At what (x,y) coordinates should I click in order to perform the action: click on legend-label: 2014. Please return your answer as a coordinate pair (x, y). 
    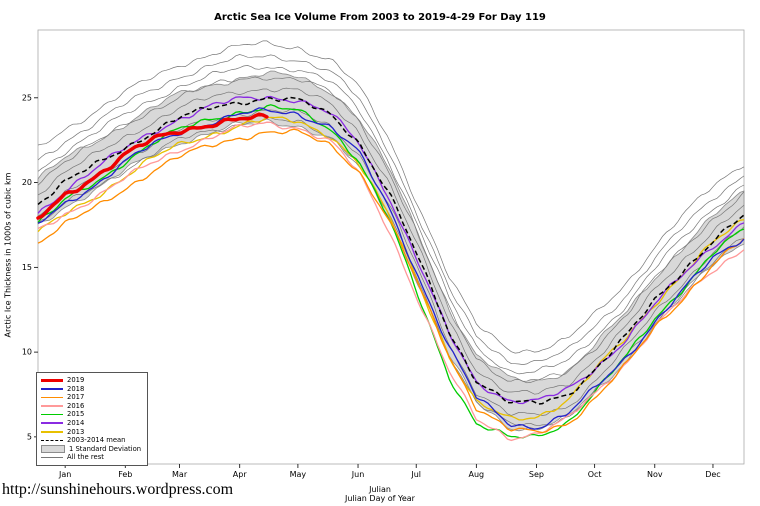
    Looking at the image, I should click on (76, 422).